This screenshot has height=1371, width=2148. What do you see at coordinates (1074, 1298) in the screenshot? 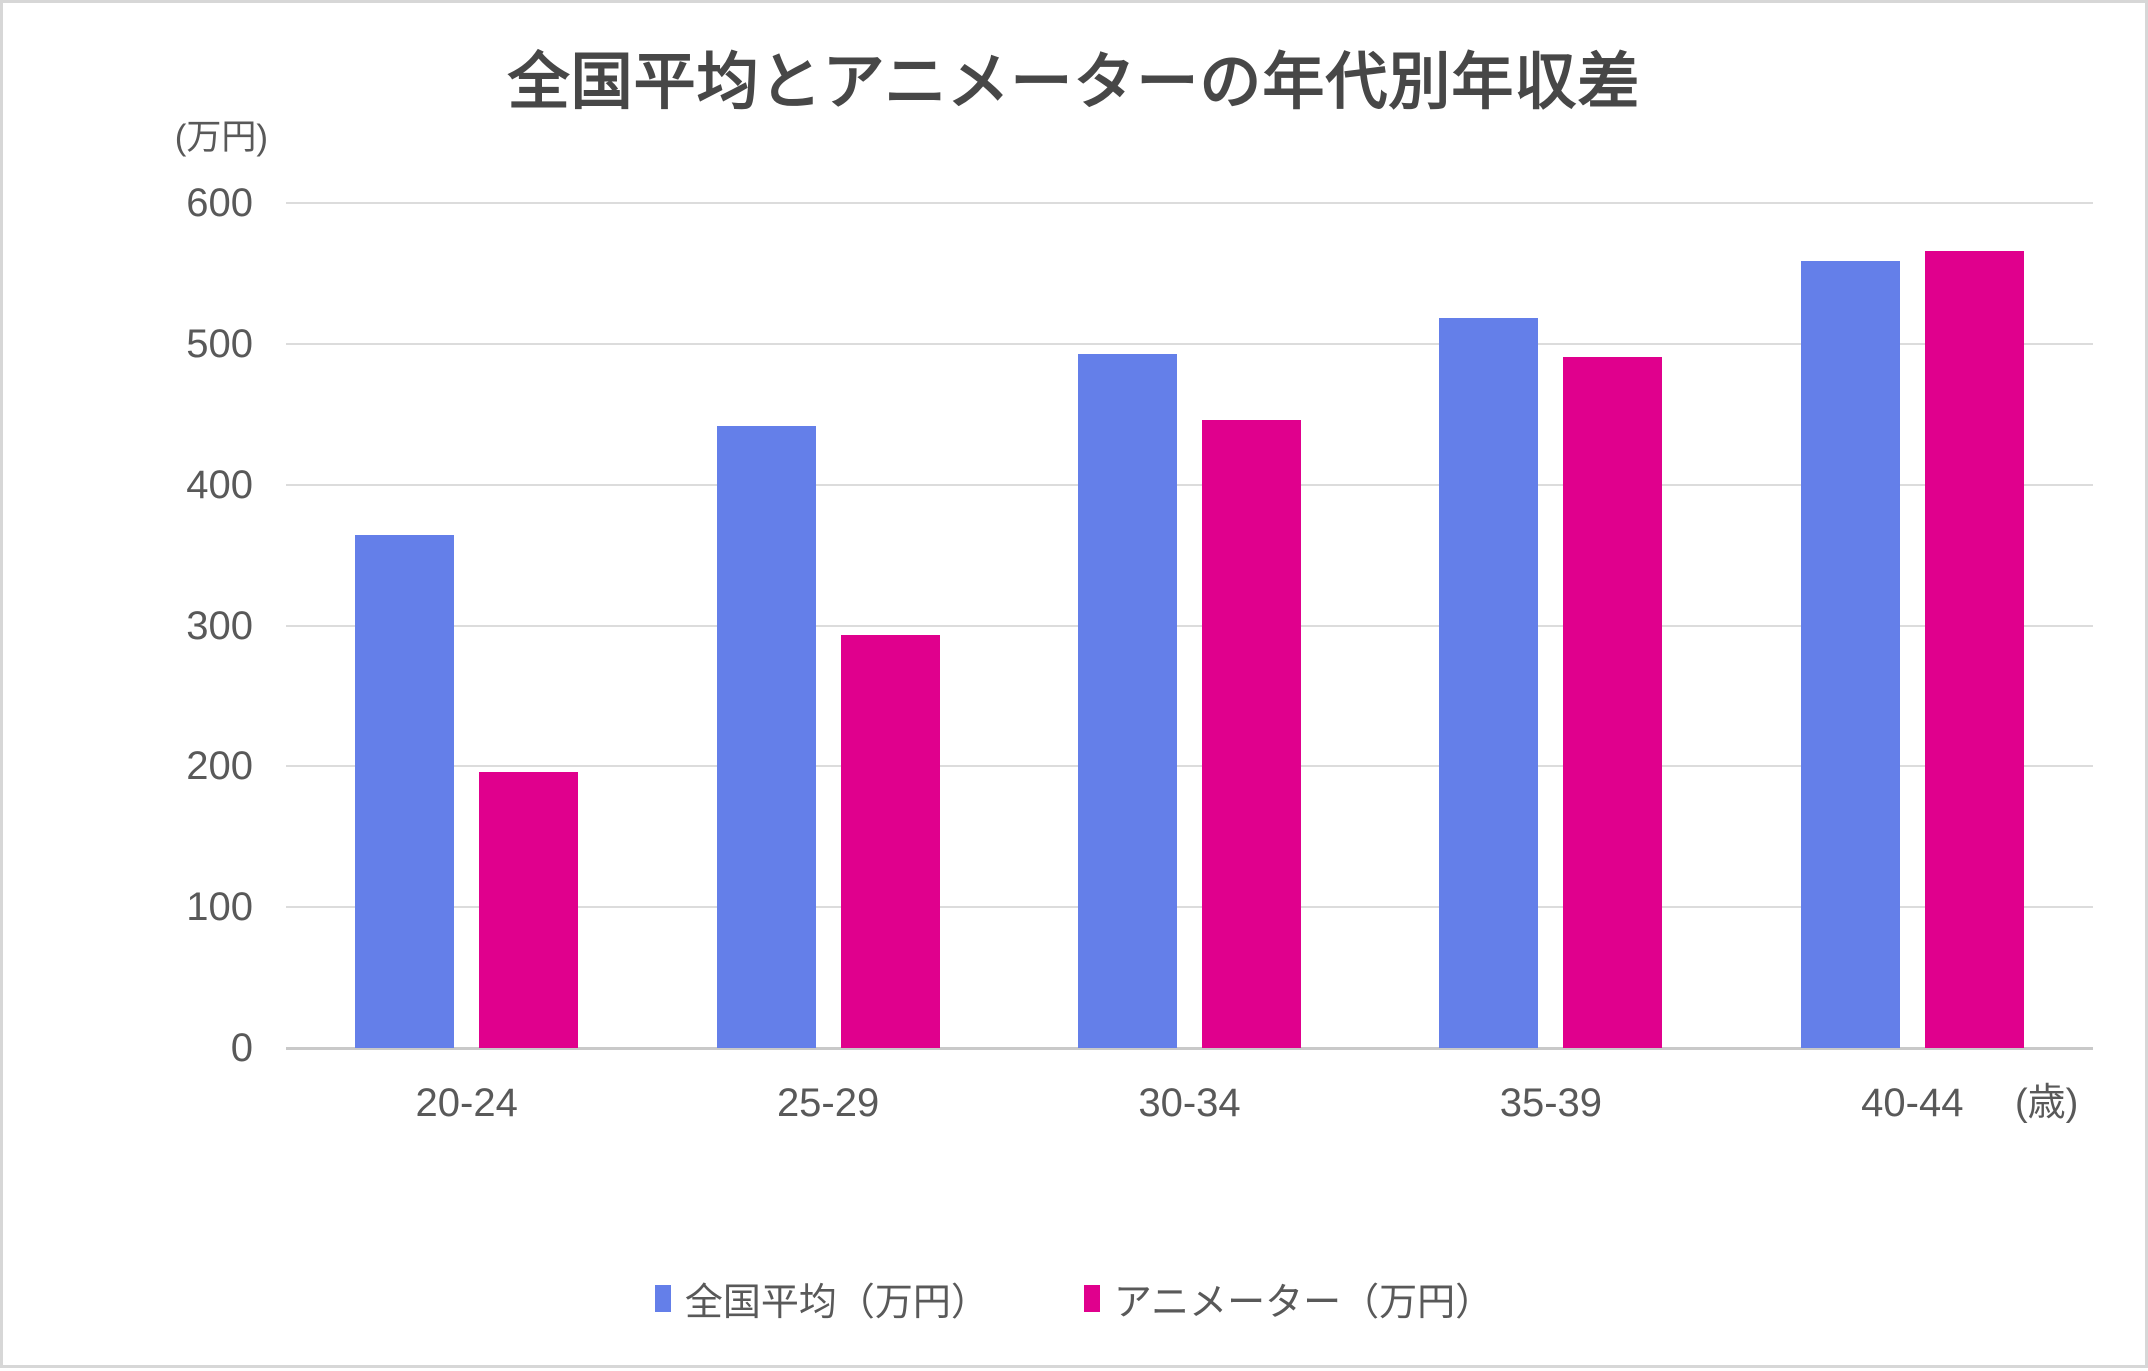
I see `chart-legend: 全国平均（万円） アニメーター（万円）` at bounding box center [1074, 1298].